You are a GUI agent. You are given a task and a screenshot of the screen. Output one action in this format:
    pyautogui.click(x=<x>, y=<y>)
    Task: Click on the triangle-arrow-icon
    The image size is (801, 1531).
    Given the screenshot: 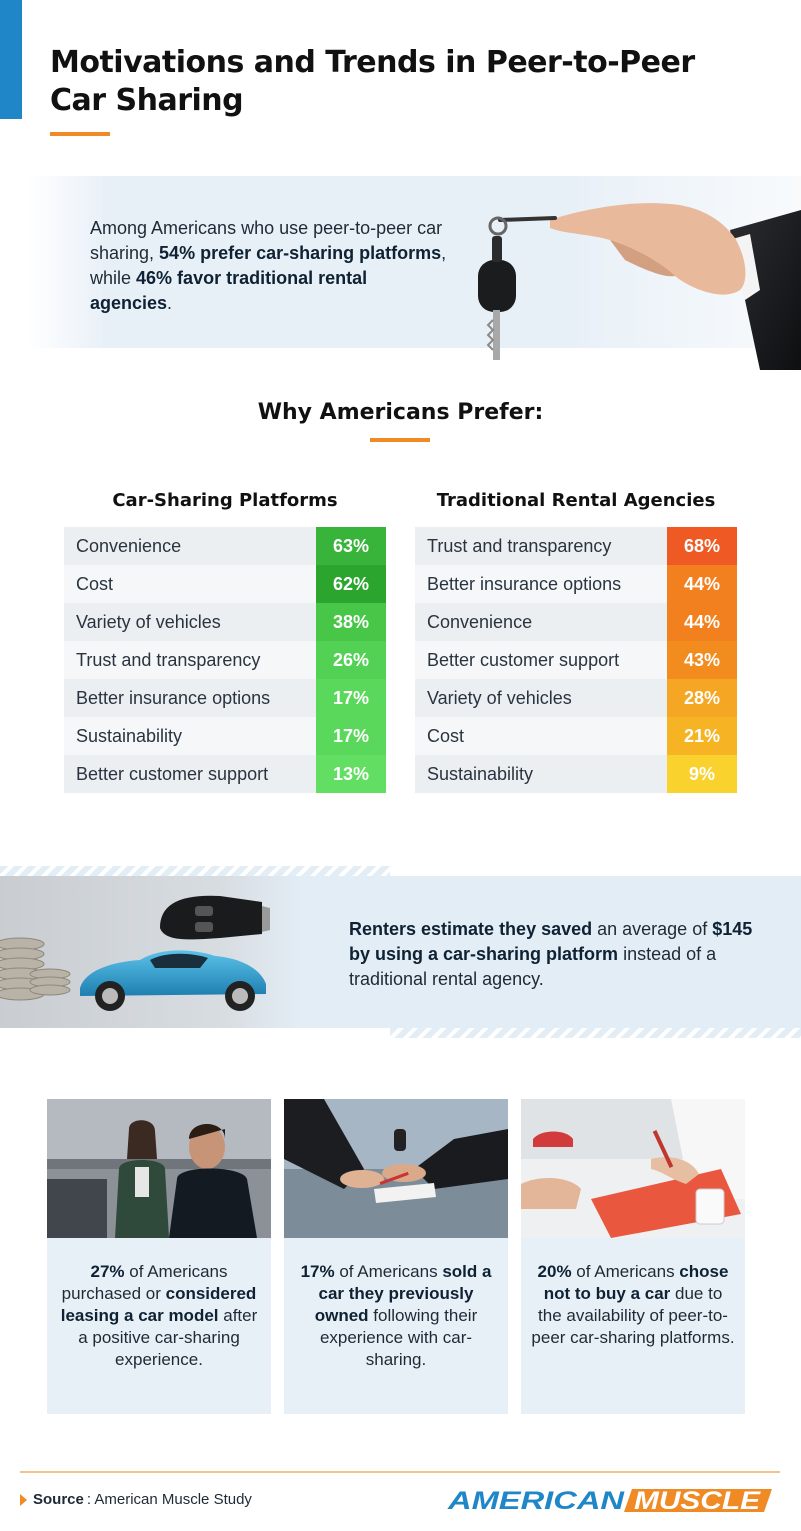 What is the action you would take?
    pyautogui.click(x=23, y=1499)
    